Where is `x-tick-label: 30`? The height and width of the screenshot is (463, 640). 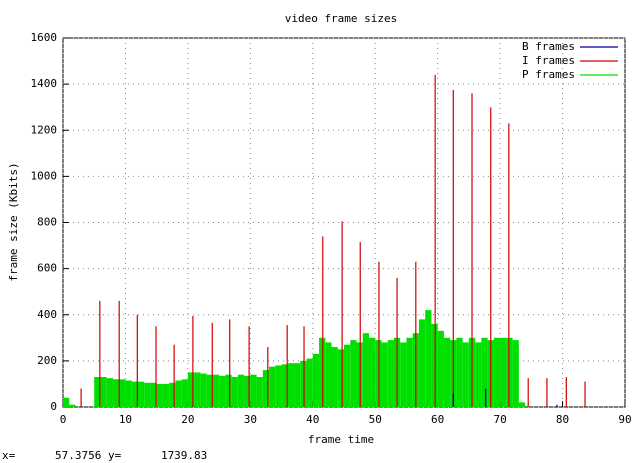
x-tick-label: 30 is located at coordinates (250, 419).